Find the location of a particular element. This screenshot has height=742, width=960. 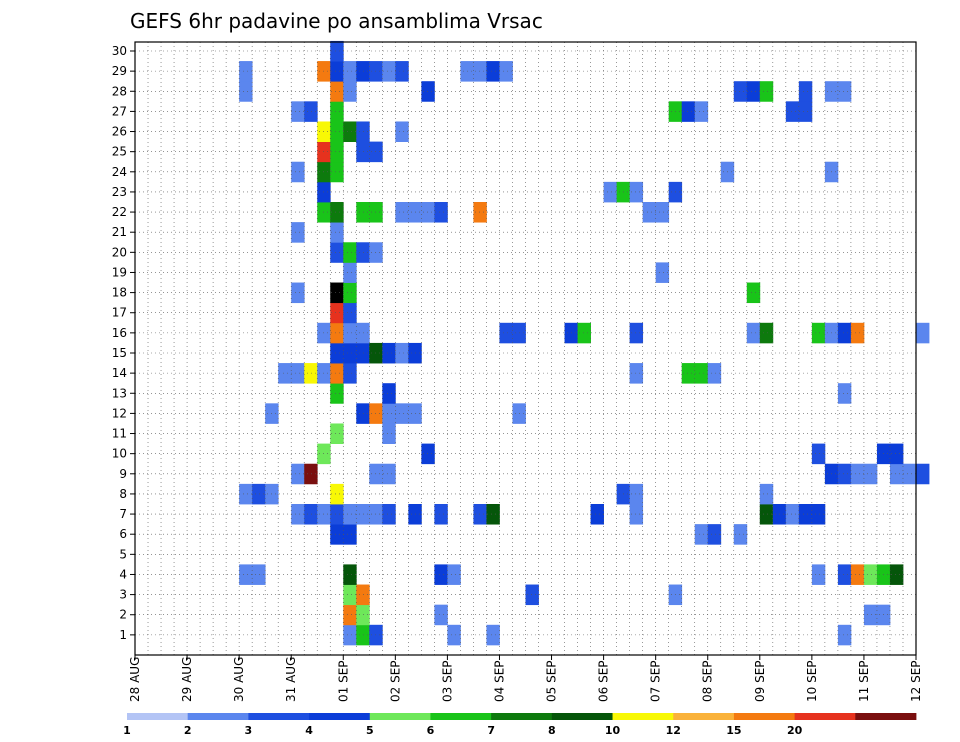

y-tick-label: 17 is located at coordinates (119, 313).